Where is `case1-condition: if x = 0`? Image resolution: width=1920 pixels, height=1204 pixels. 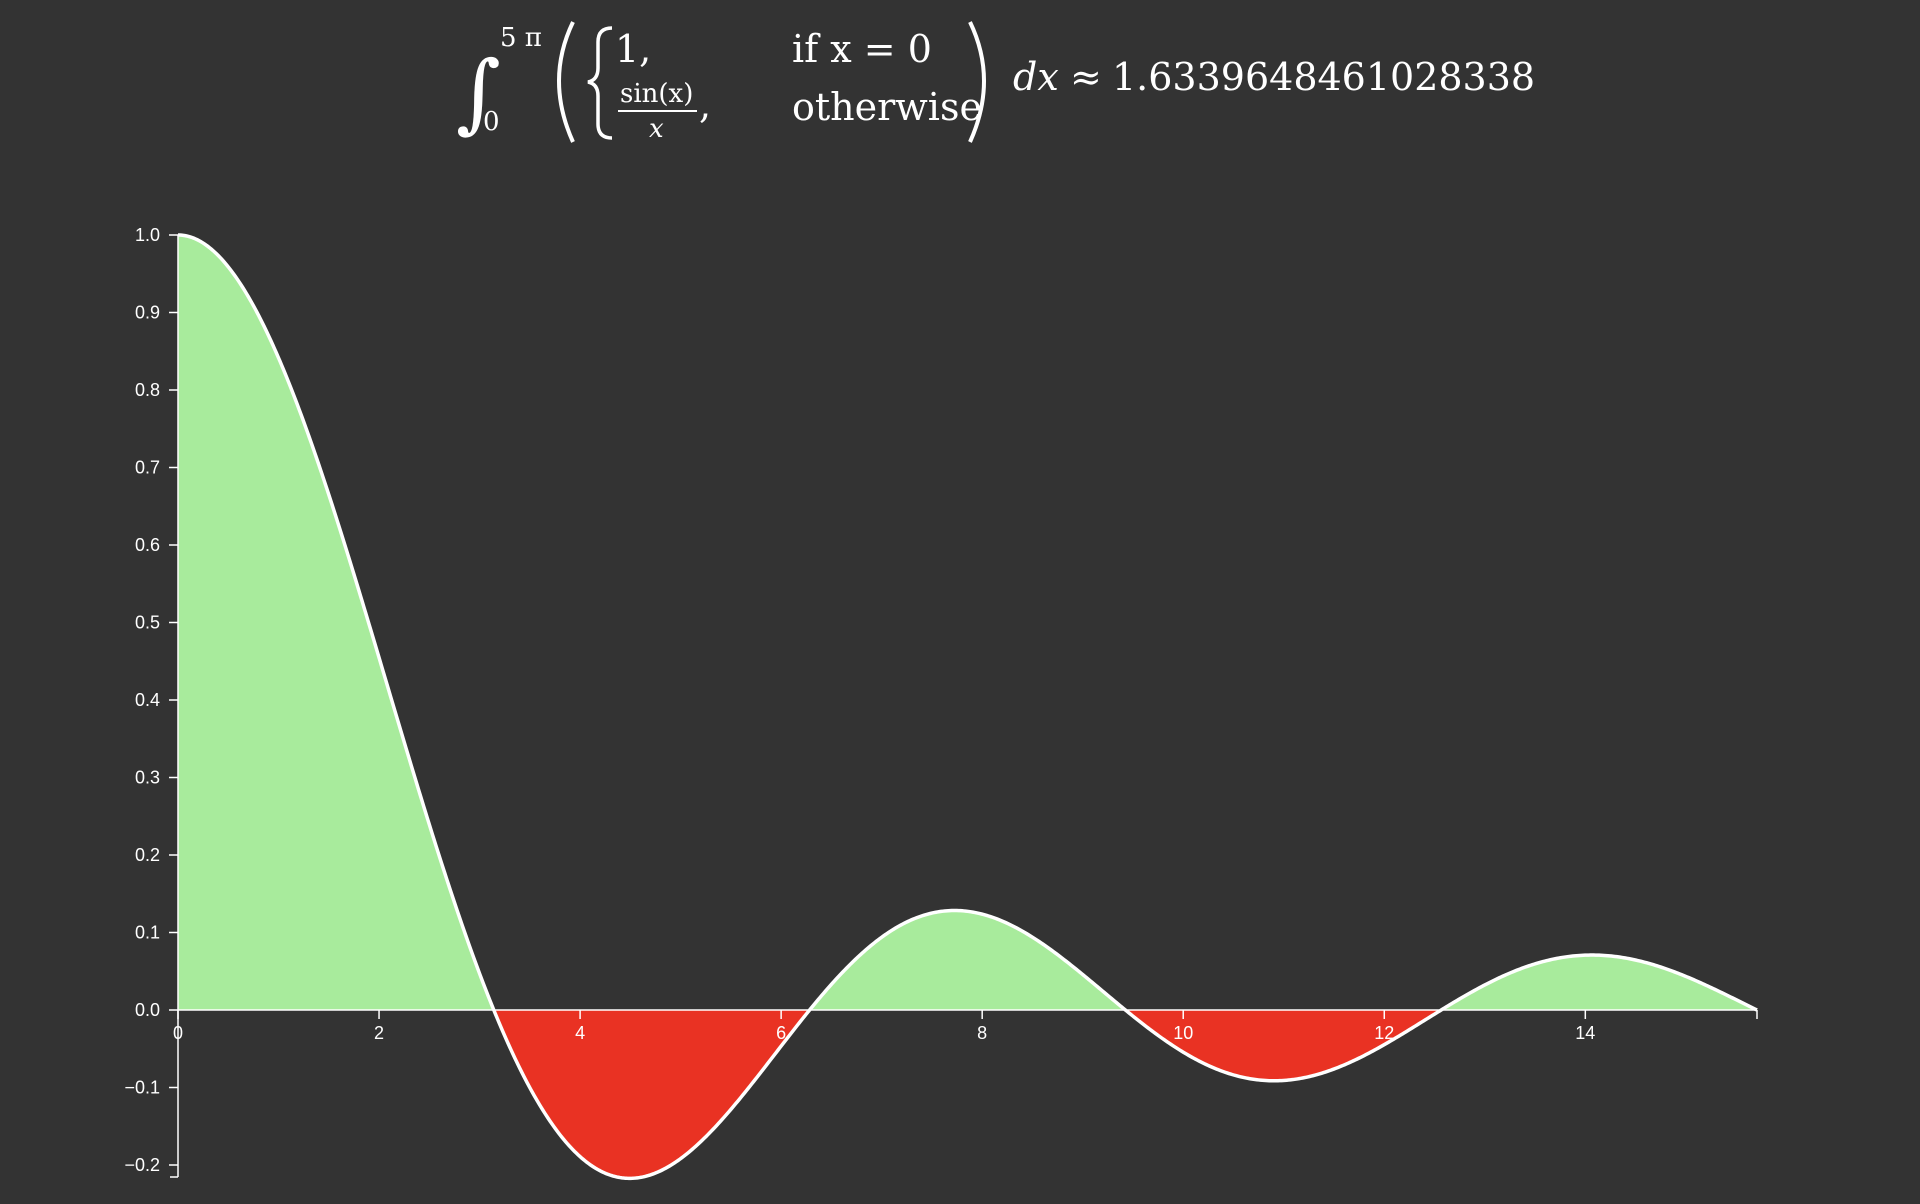
case1-condition: if x = 0 is located at coordinates (862, 49).